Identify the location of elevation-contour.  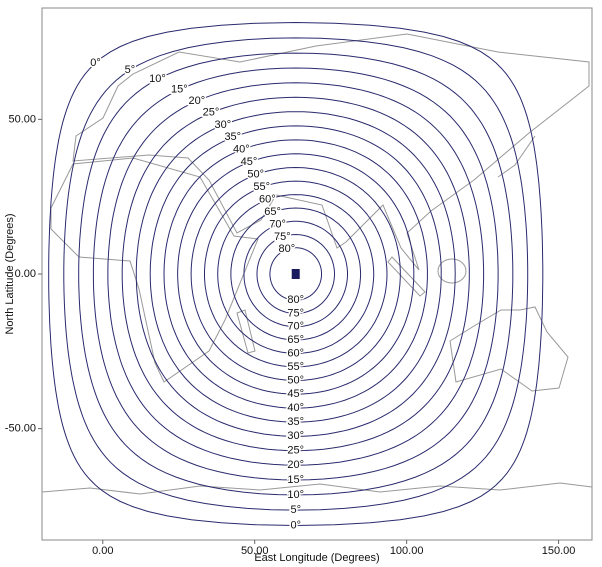
(296, 274).